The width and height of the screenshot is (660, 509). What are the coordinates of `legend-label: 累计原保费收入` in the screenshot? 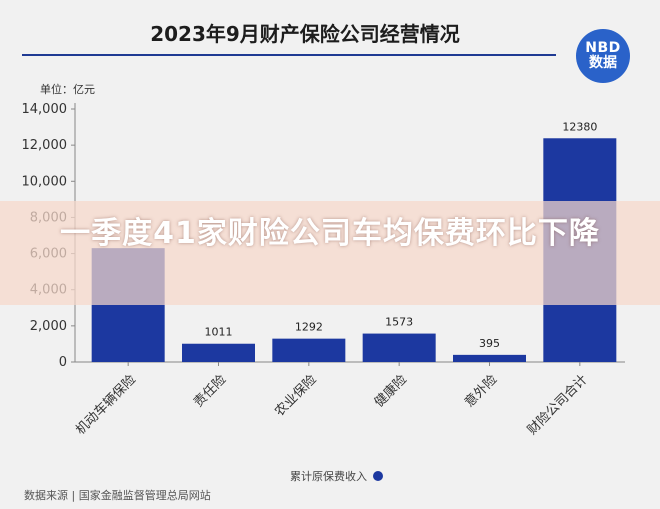 It's located at (328, 476).